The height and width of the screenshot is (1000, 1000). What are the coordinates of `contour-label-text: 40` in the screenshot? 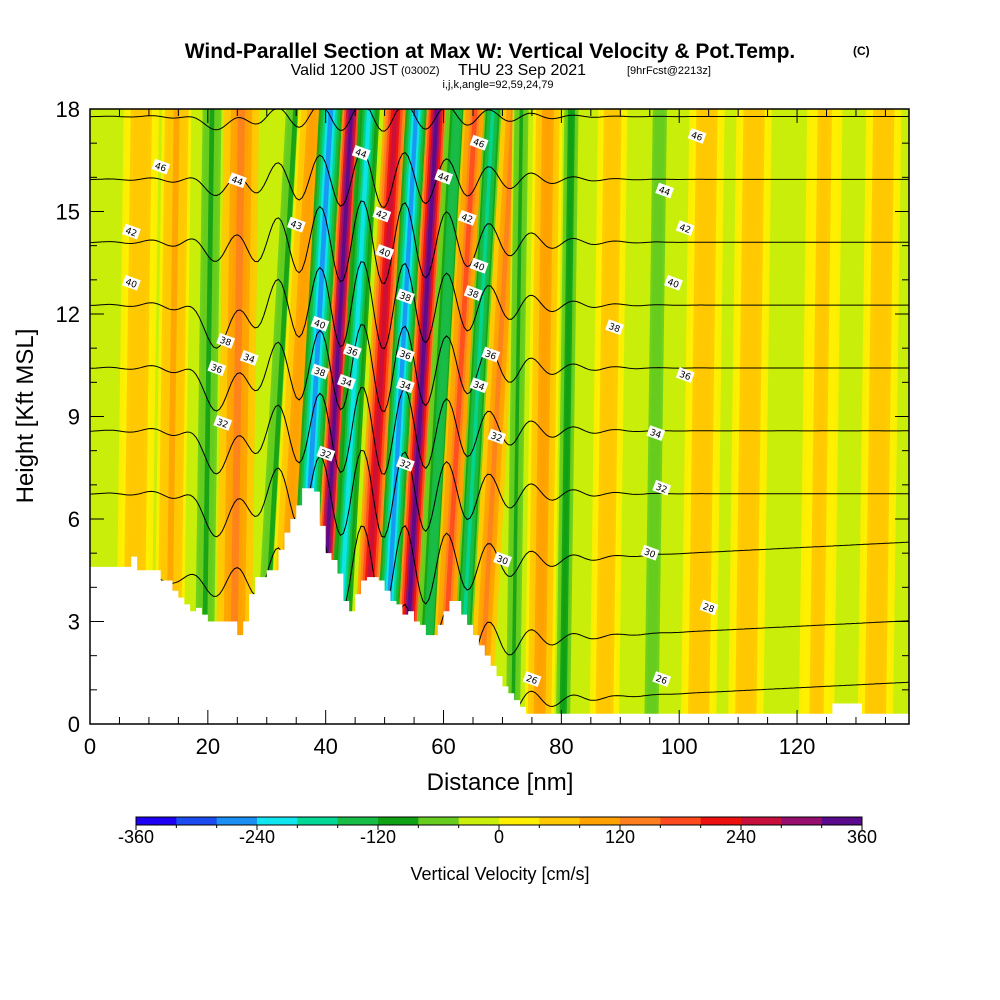 It's located at (478, 266).